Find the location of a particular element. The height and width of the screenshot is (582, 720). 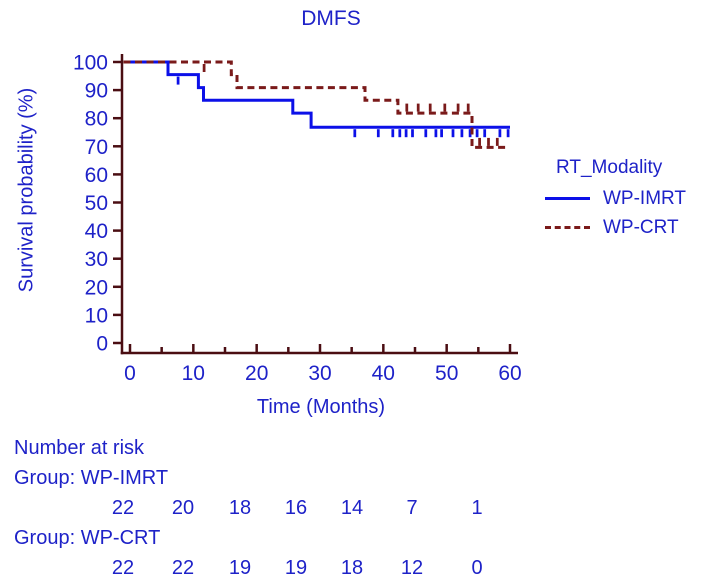

censor-marks-wp-crt is located at coordinates (350, 105).